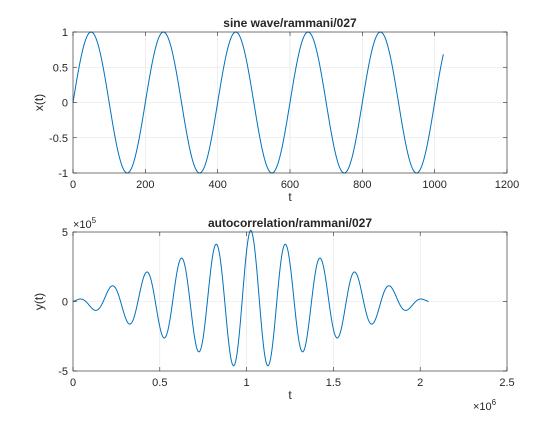 The width and height of the screenshot is (560, 425). I want to click on p1-y-tick-label: 1, so click(65, 33).